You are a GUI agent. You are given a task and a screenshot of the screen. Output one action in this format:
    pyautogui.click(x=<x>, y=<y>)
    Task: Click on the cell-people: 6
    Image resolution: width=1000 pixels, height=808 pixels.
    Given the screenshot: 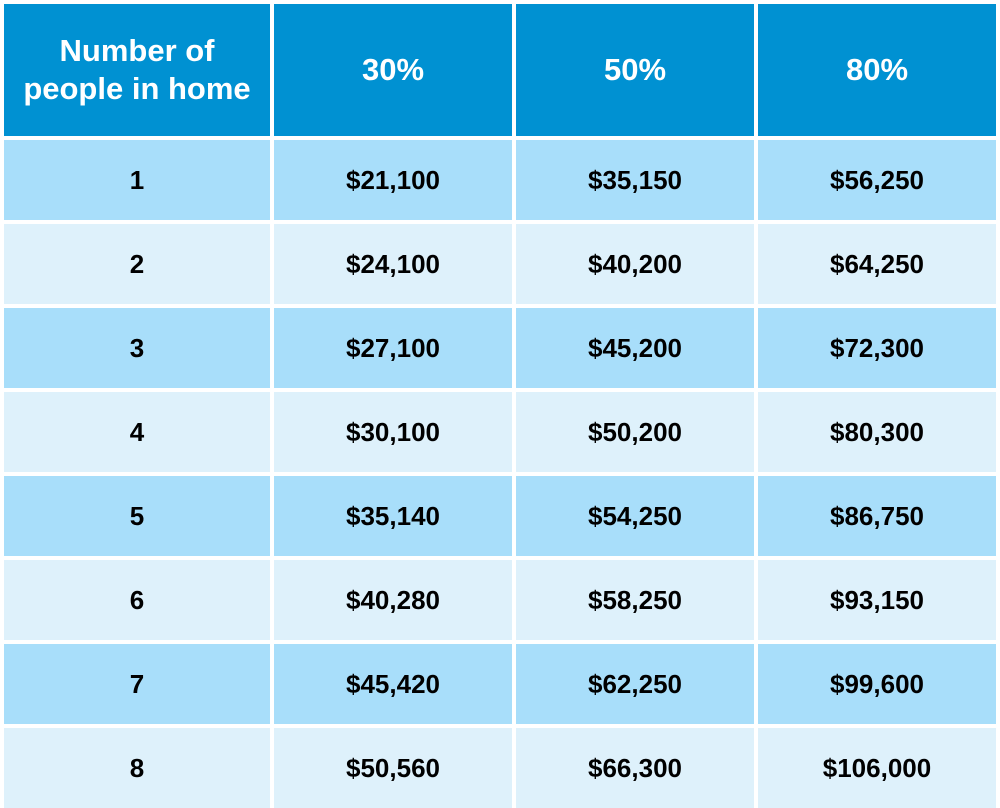 What is the action you would take?
    pyautogui.click(x=137, y=600)
    